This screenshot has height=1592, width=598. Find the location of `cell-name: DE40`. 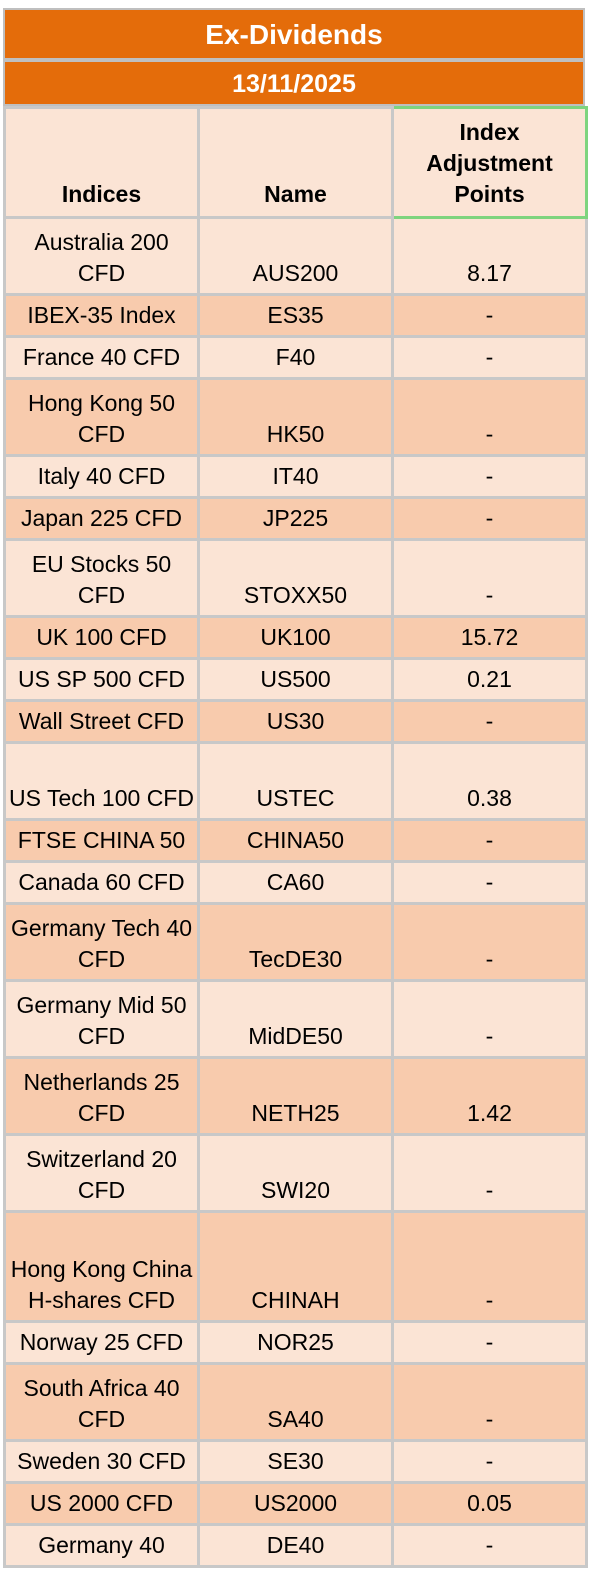

cell-name: DE40 is located at coordinates (295, 1545).